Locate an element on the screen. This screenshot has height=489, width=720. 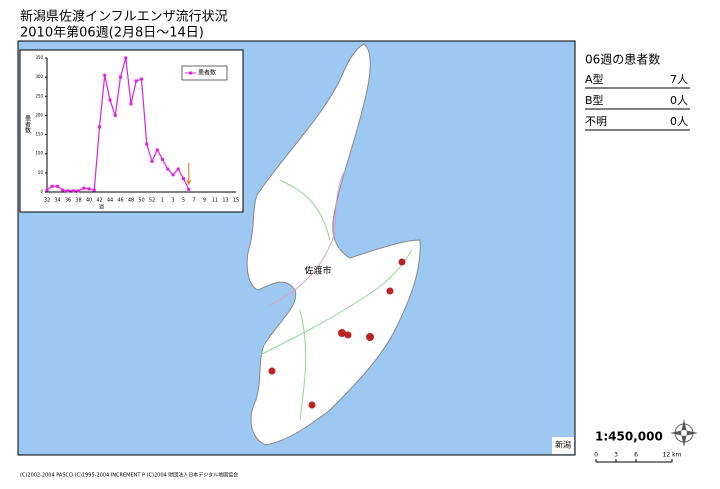
x-tick-label: 50 is located at coordinates (141, 201).